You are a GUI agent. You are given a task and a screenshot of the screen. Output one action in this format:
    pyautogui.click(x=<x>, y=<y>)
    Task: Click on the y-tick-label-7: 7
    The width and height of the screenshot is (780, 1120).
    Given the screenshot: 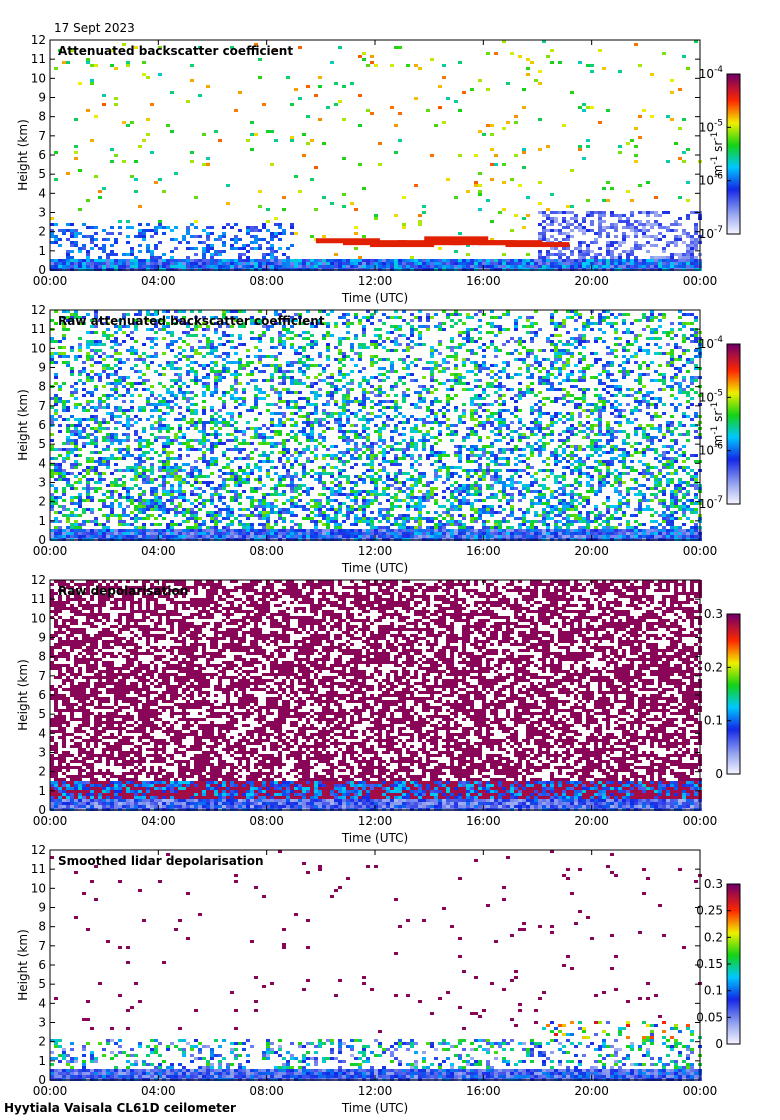 What is the action you would take?
    pyautogui.click(x=42, y=406)
    